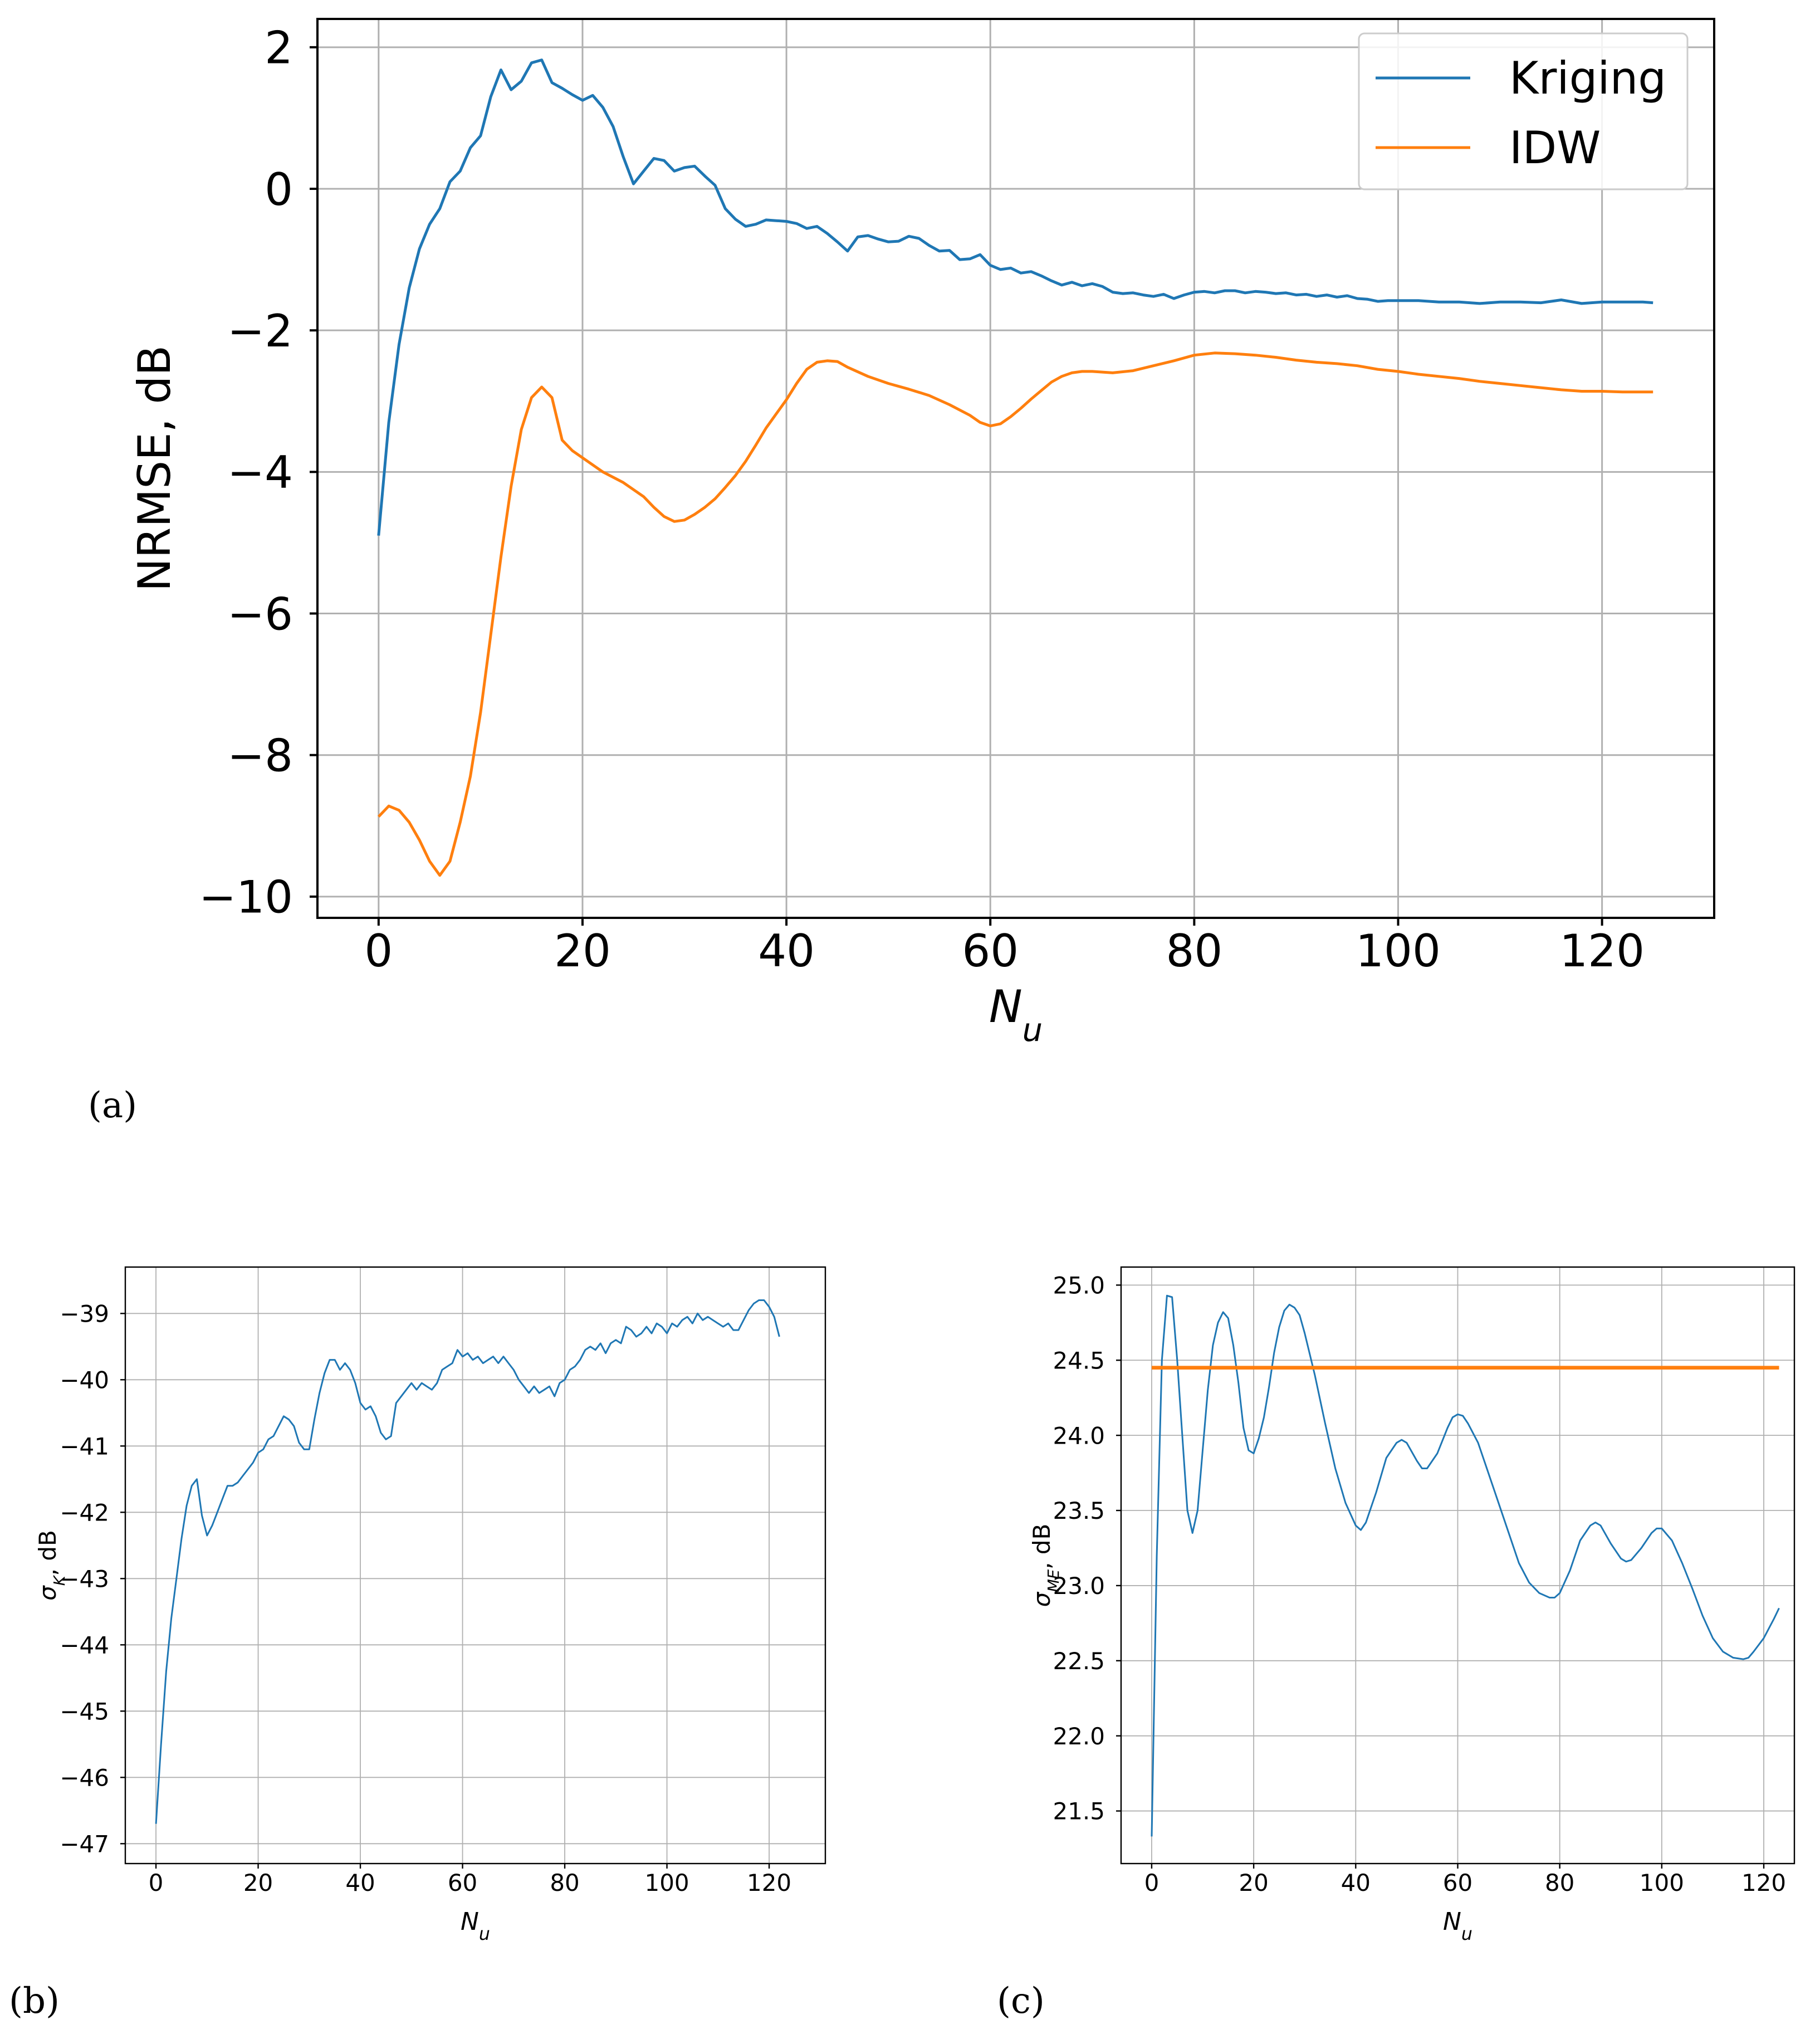  Describe the element at coordinates (35, 2001) in the screenshot. I see `caption-b: (b)` at that location.